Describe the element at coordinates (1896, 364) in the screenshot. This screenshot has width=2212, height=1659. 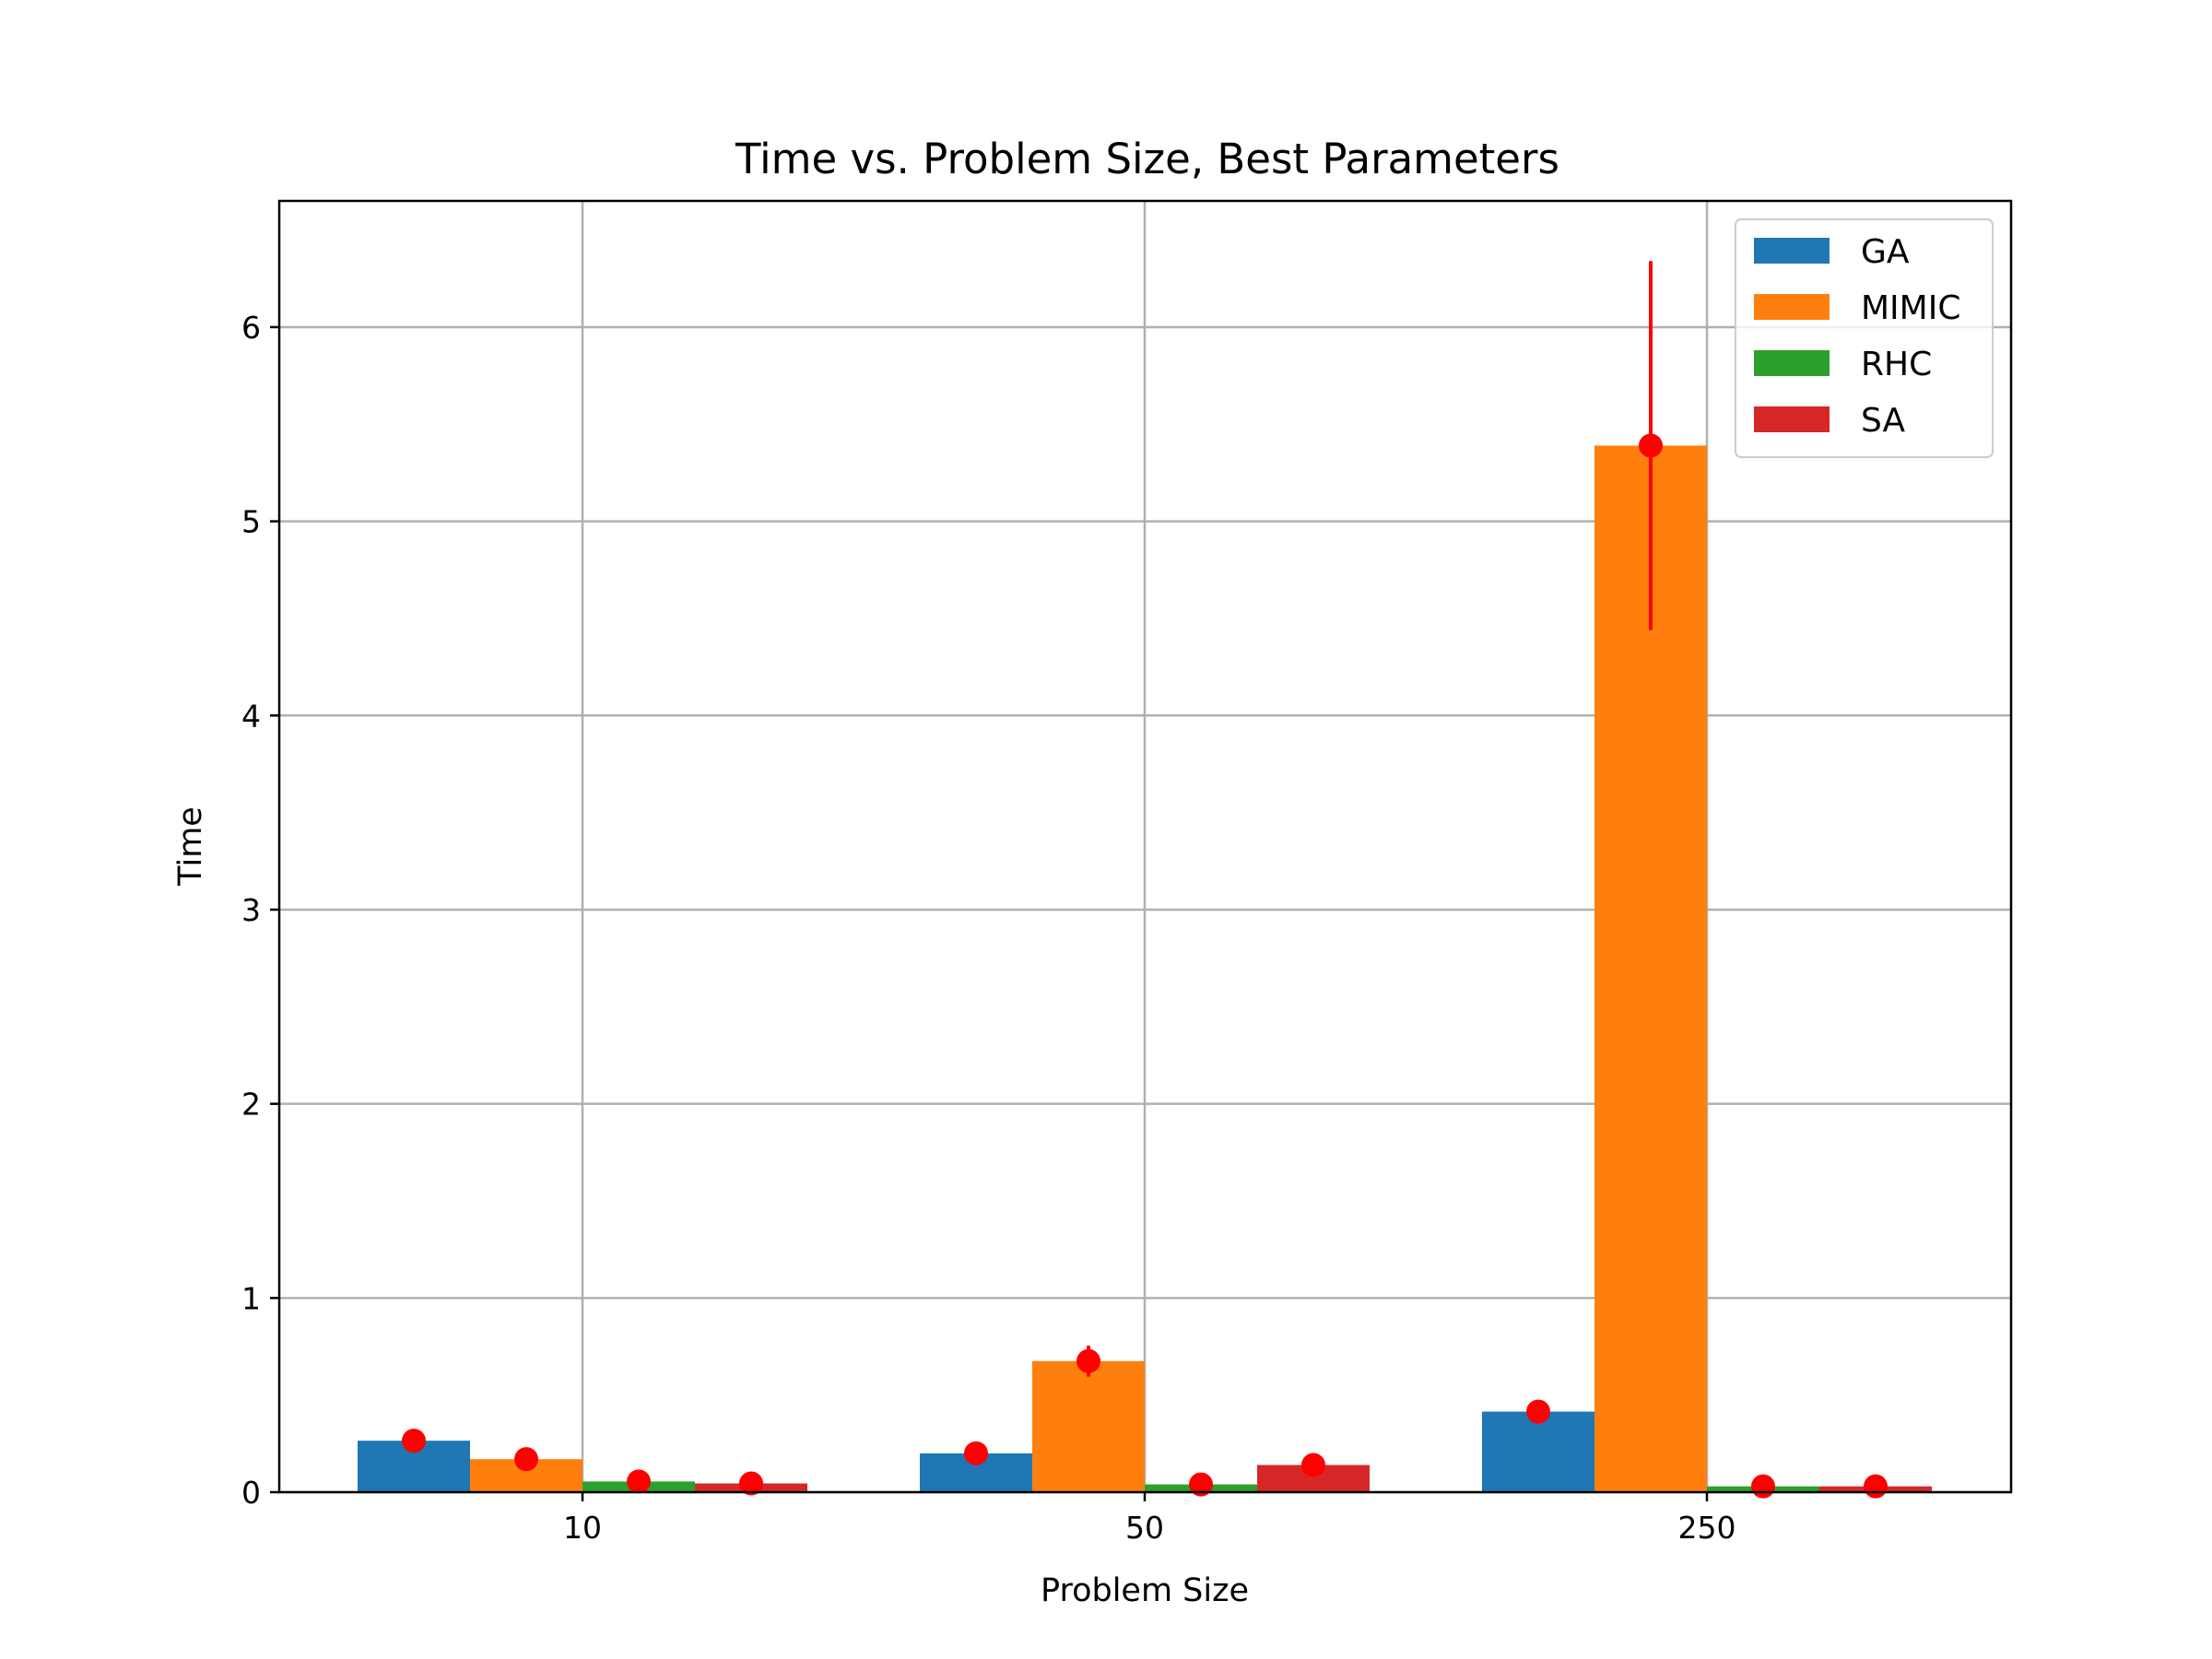
I see `legend-label-rhc: RHC` at that location.